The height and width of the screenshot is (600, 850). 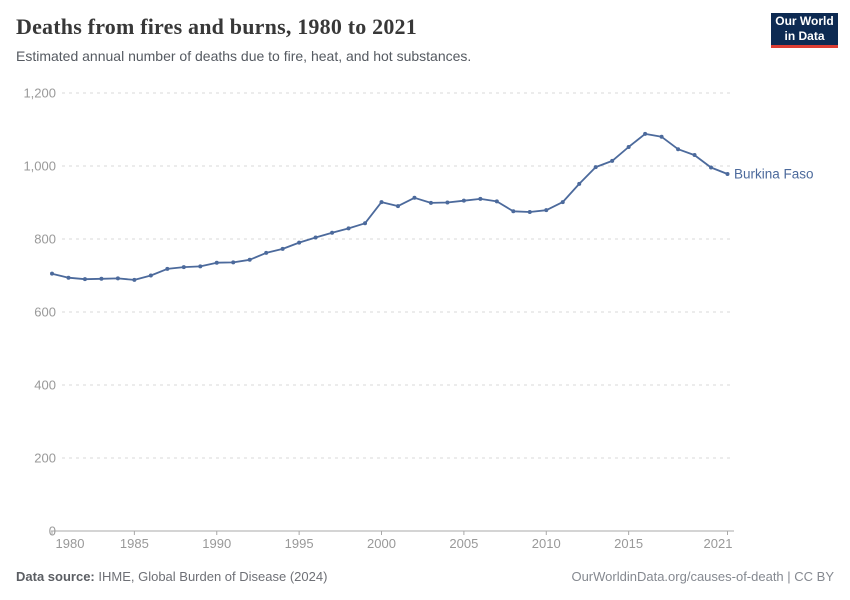 I want to click on y-axis-tick-label: 1,000, so click(x=39, y=166).